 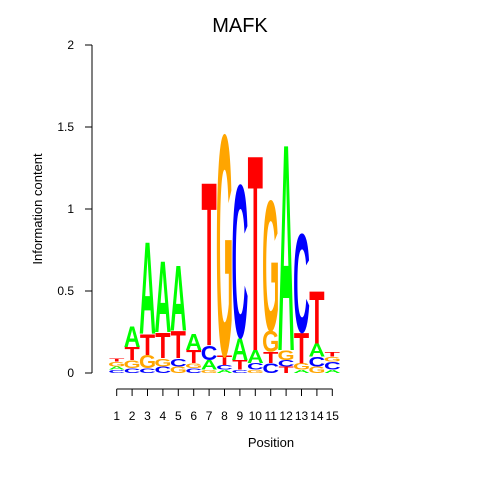 What do you see at coordinates (65, 127) in the screenshot?
I see `y-tick-label: 1.5` at bounding box center [65, 127].